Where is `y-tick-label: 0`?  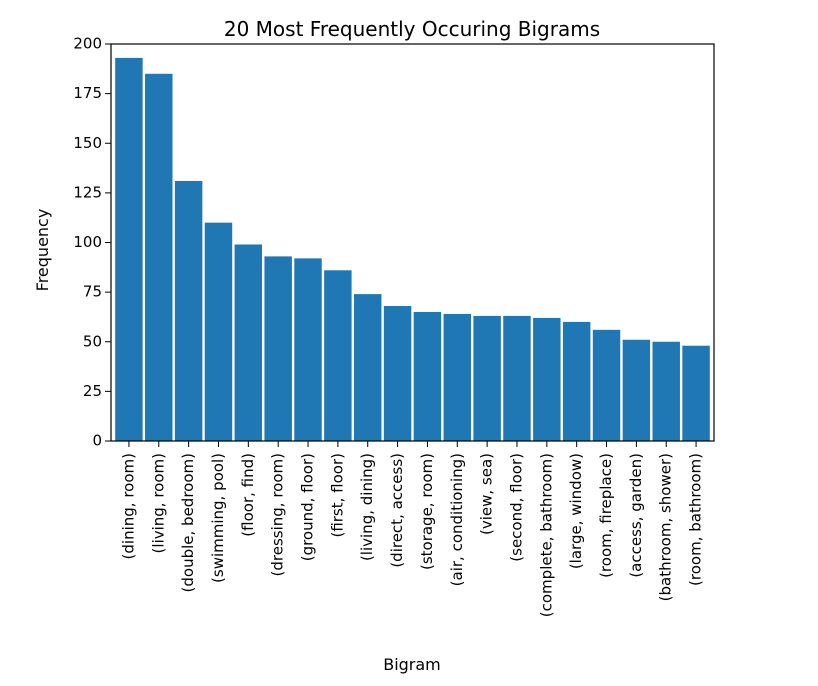 y-tick-label: 0 is located at coordinates (97, 441).